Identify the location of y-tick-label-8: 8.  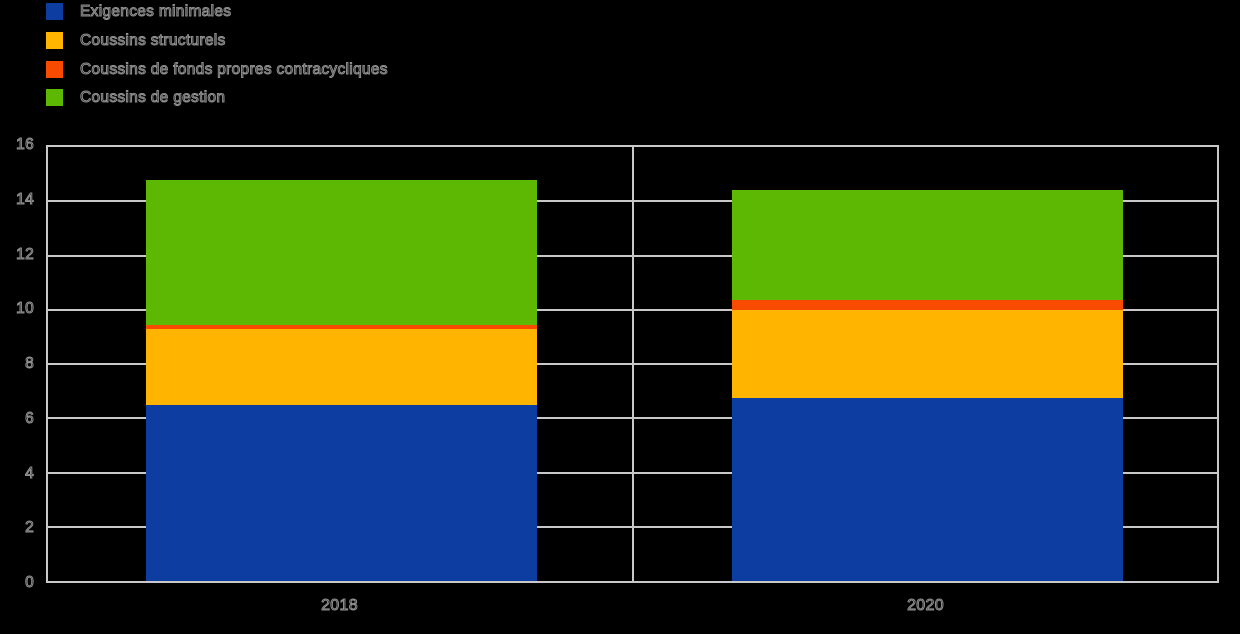
(30, 364).